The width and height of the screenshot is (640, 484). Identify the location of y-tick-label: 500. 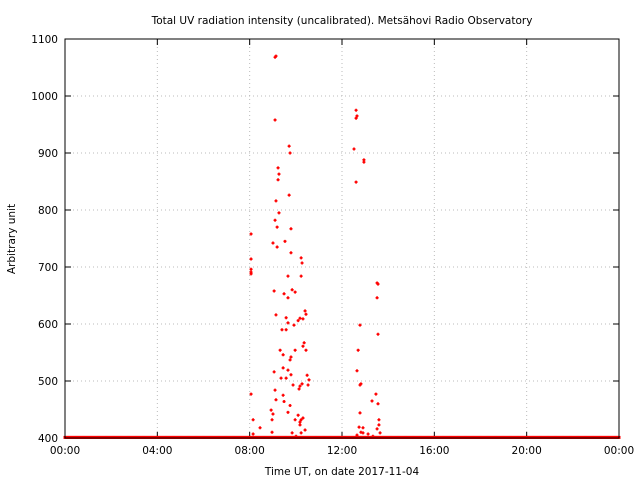
(48, 382).